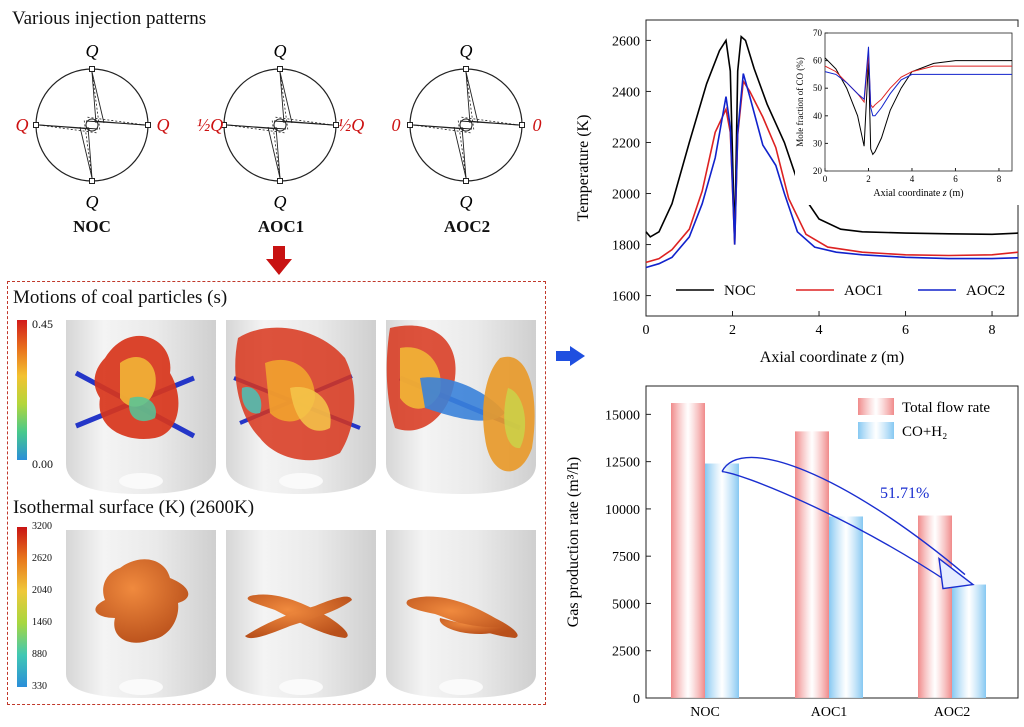 This screenshot has width=1024, height=727. What do you see at coordinates (626, 297) in the screenshot?
I see `y-tick-label: 1600` at bounding box center [626, 297].